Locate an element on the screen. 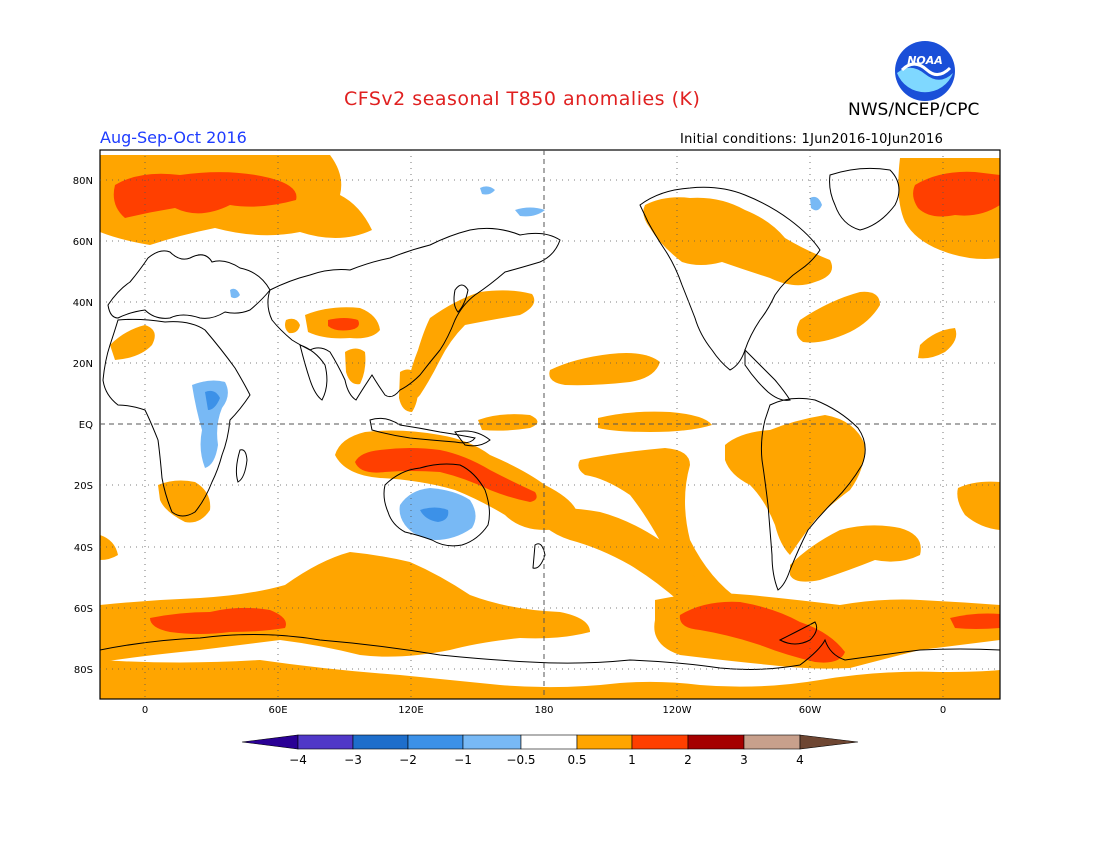 Image resolution: width=1100 pixels, height=850 pixels. latitude-label: 60S is located at coordinates (83, 609).